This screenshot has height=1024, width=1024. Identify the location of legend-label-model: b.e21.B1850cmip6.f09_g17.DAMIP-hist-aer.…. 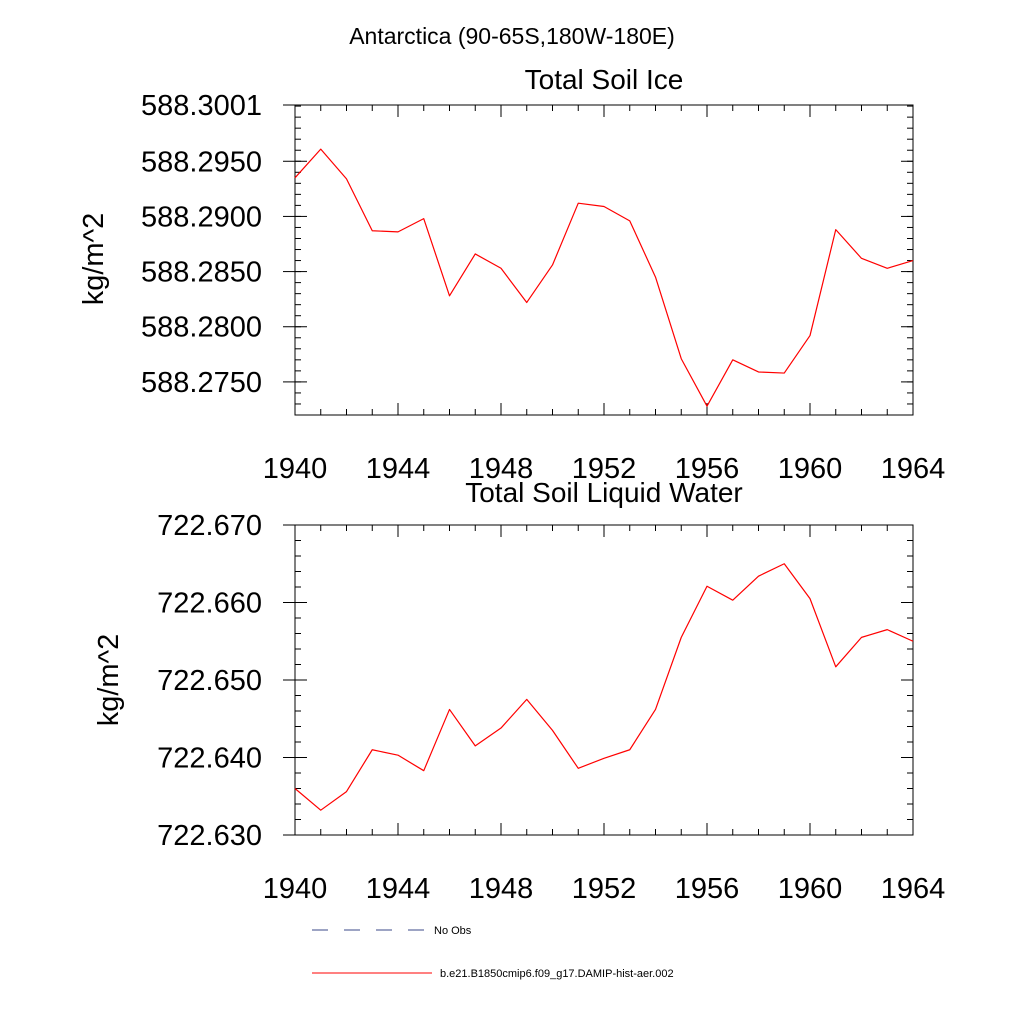
(557, 974).